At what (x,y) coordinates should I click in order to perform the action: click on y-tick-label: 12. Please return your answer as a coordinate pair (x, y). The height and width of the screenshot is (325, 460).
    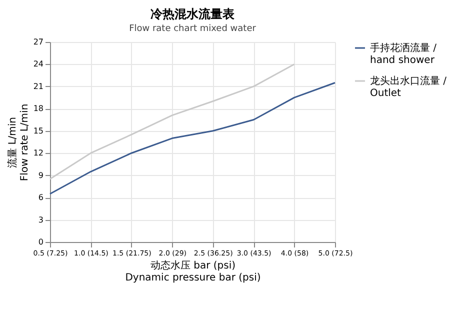
    Looking at the image, I should click on (38, 153).